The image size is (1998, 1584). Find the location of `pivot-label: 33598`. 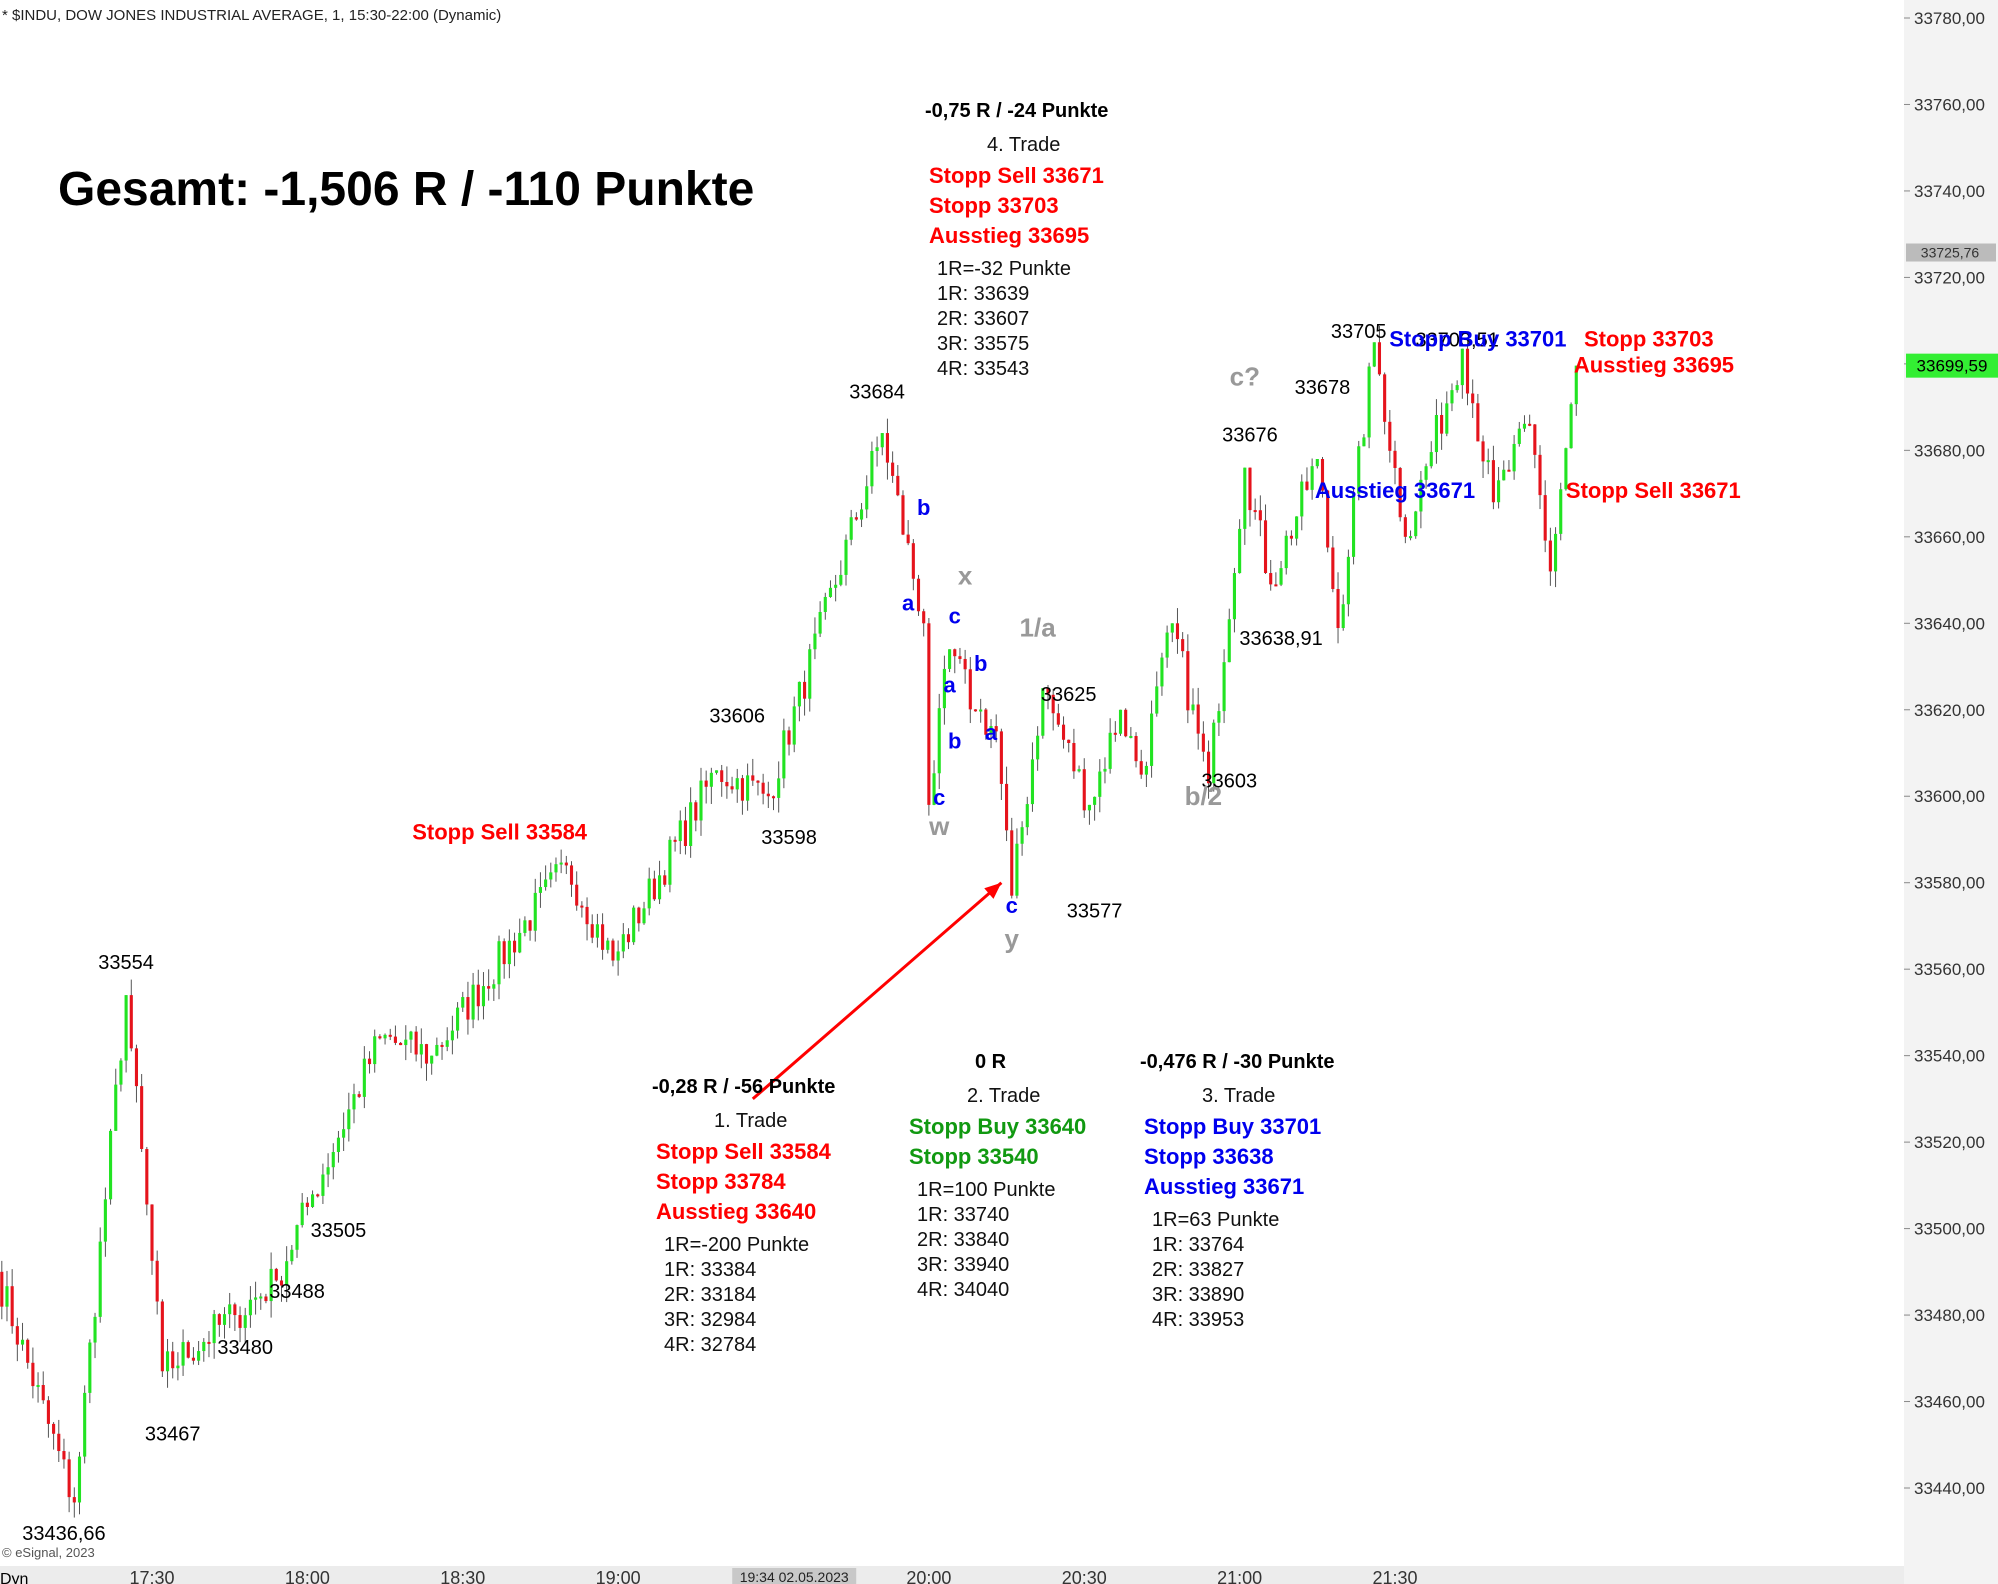

pivot-label: 33598 is located at coordinates (789, 838).